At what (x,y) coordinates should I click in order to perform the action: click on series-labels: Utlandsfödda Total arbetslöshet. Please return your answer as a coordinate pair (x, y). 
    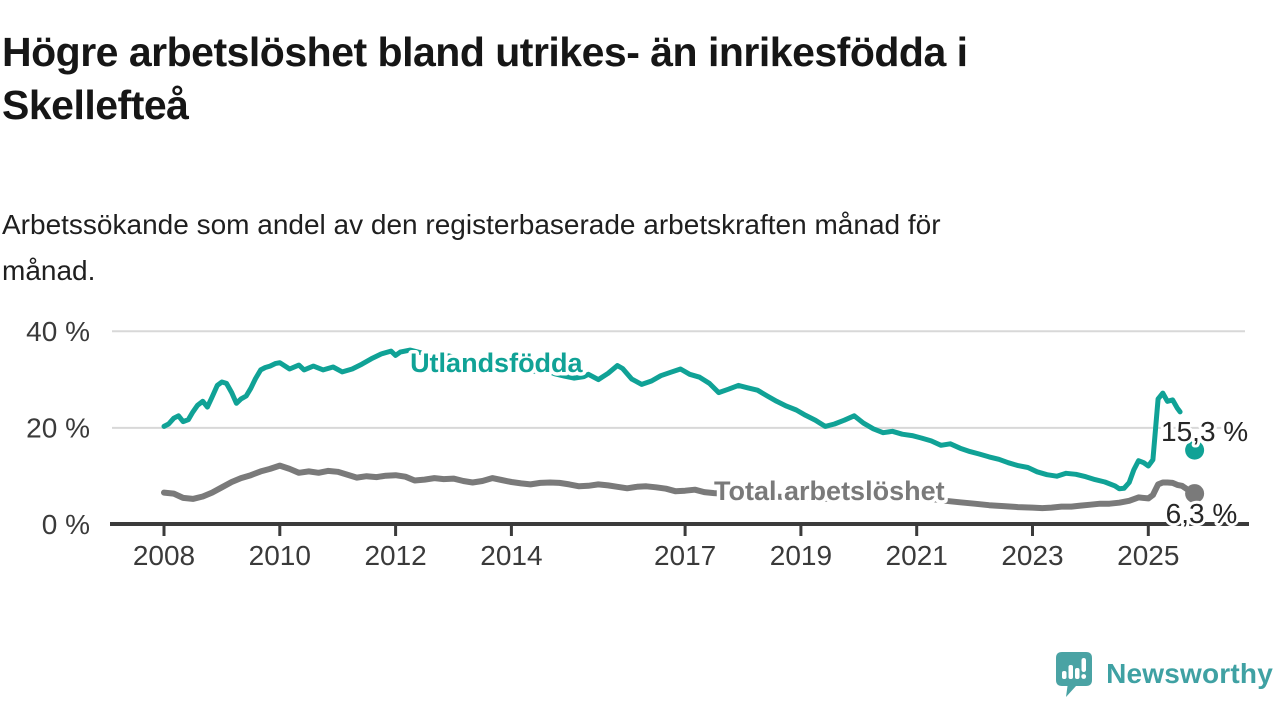
    Looking at the image, I should click on (678, 426).